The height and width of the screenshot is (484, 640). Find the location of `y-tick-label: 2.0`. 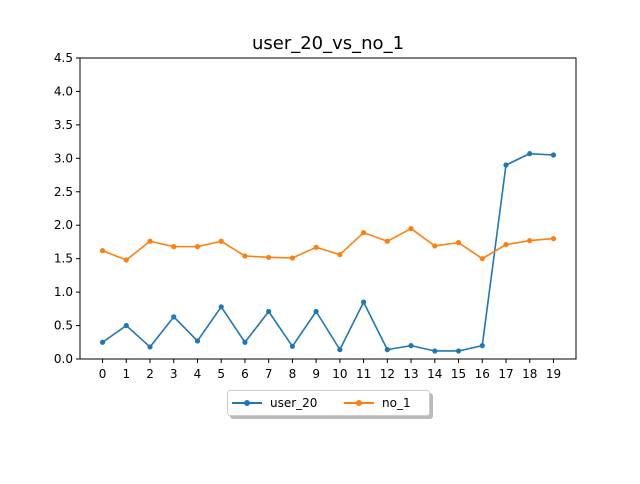

y-tick-label: 2.0 is located at coordinates (63, 225).